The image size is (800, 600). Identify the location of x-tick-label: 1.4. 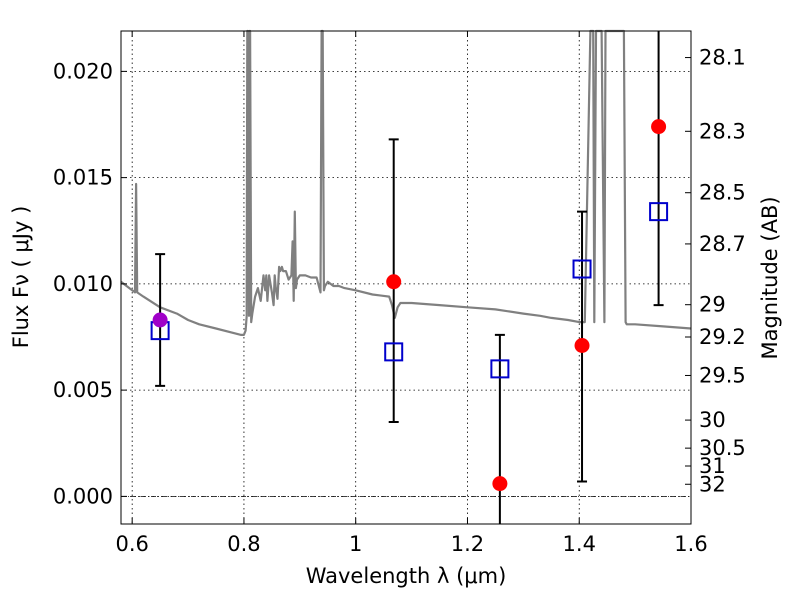
(579, 544).